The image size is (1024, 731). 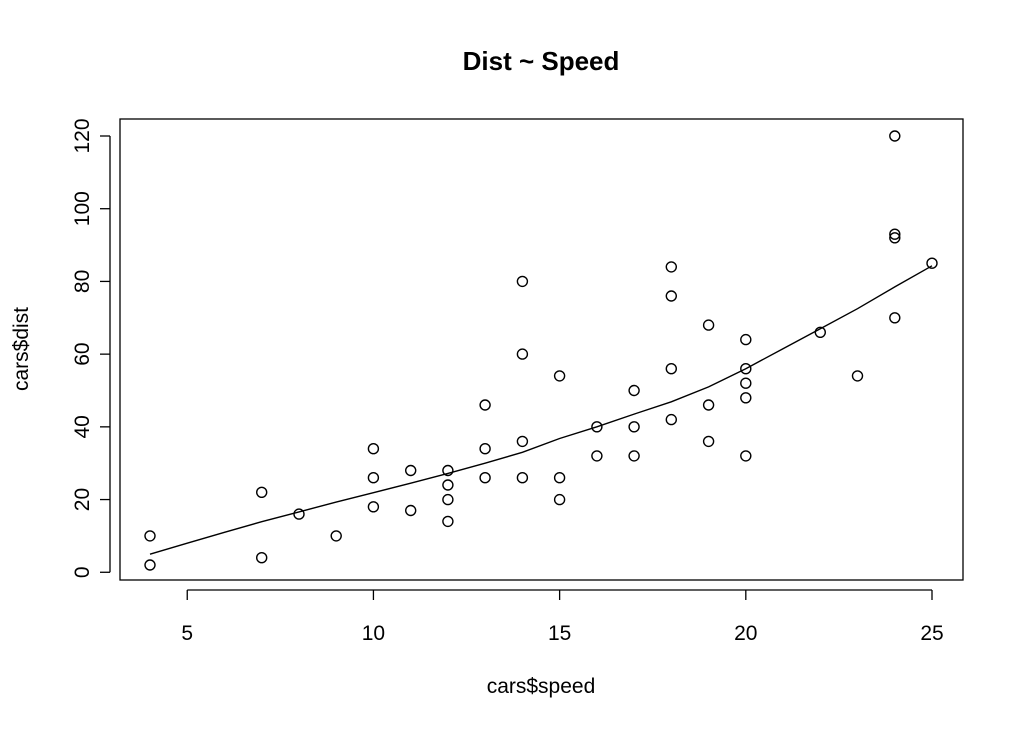 I want to click on x-tick-label: 20, so click(x=745, y=633).